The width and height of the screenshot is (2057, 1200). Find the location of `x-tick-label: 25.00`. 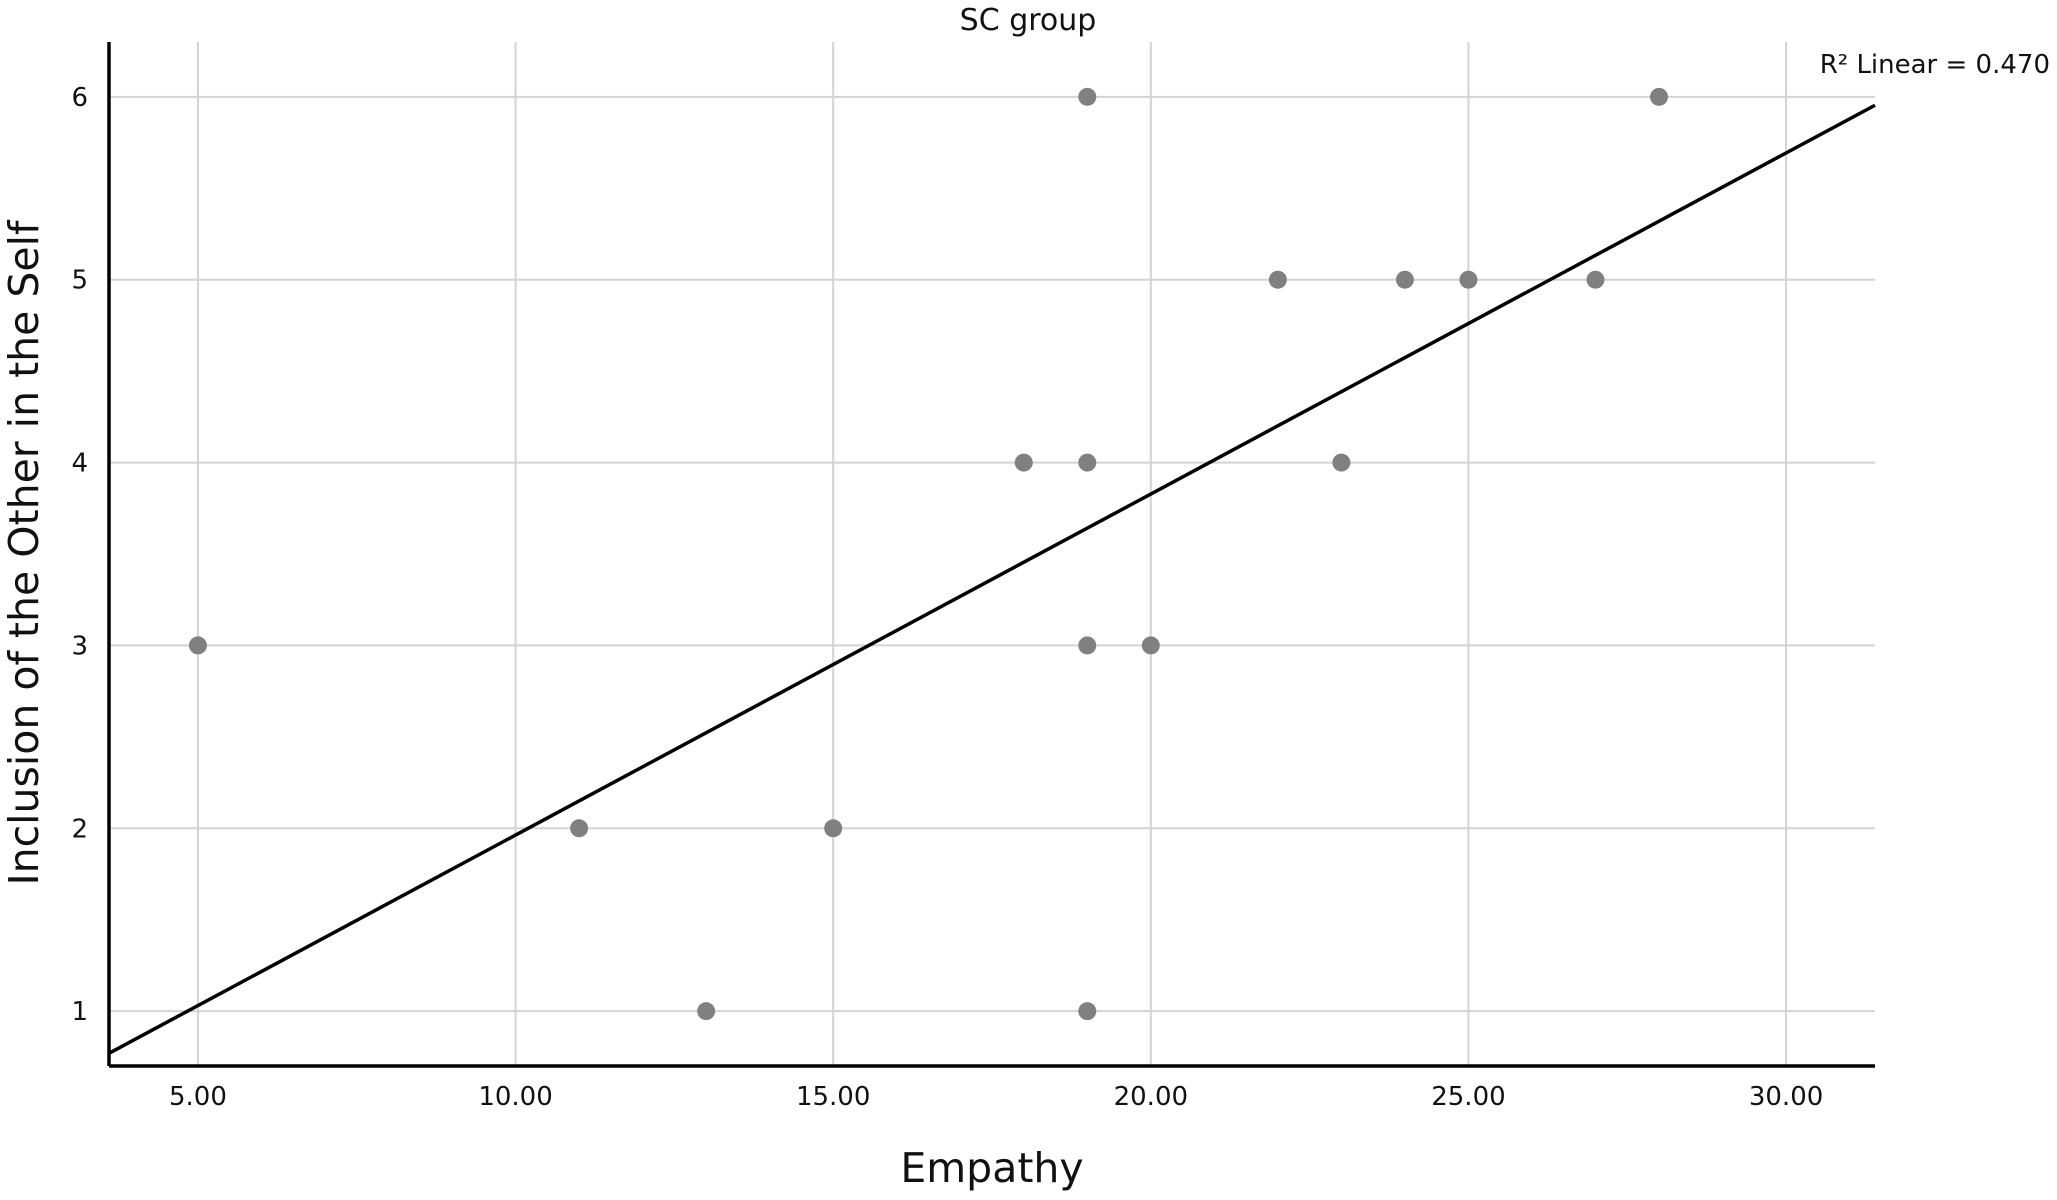

x-tick-label: 25.00 is located at coordinates (1468, 1097).